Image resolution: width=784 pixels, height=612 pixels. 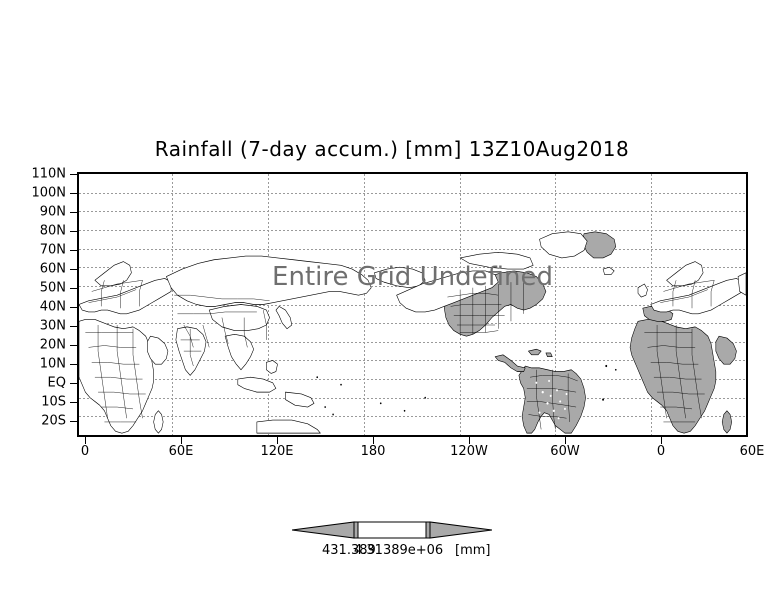 I want to click on x-axis: 0 60E 120E 180 120W 60W 0 60E, so click(x=392, y=456).